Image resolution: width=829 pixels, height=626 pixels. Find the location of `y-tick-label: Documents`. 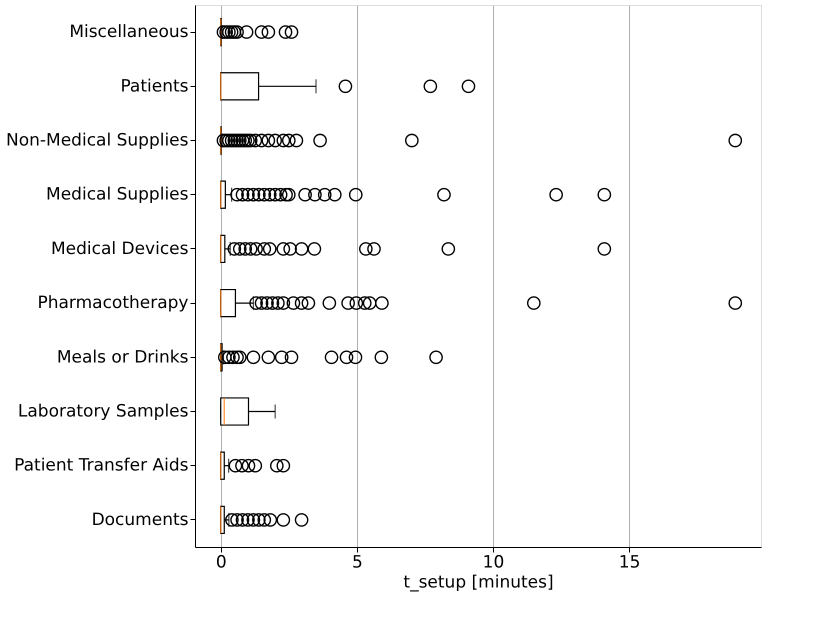

y-tick-label: Documents is located at coordinates (140, 520).